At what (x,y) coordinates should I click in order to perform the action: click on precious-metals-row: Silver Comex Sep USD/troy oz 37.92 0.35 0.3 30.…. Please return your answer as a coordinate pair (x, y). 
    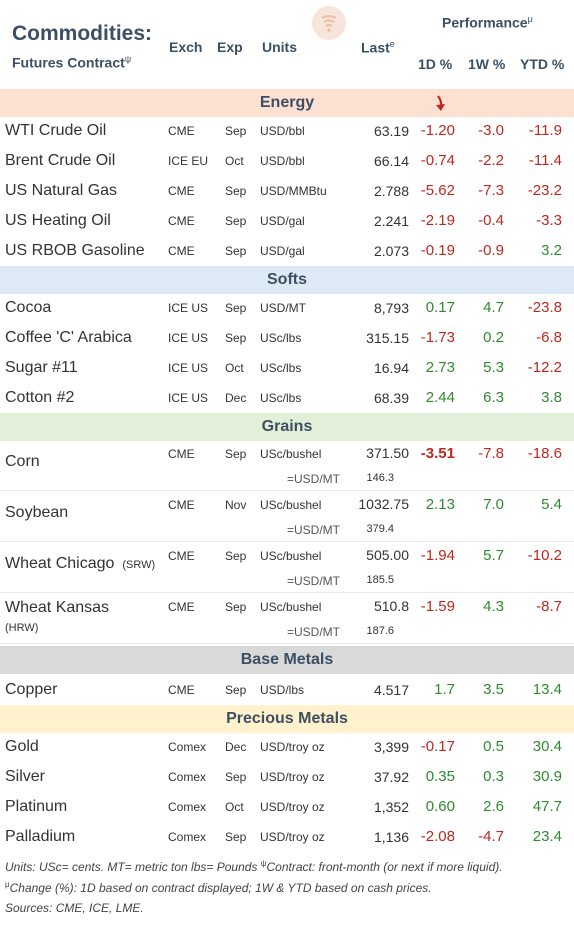
    Looking at the image, I should click on (287, 777).